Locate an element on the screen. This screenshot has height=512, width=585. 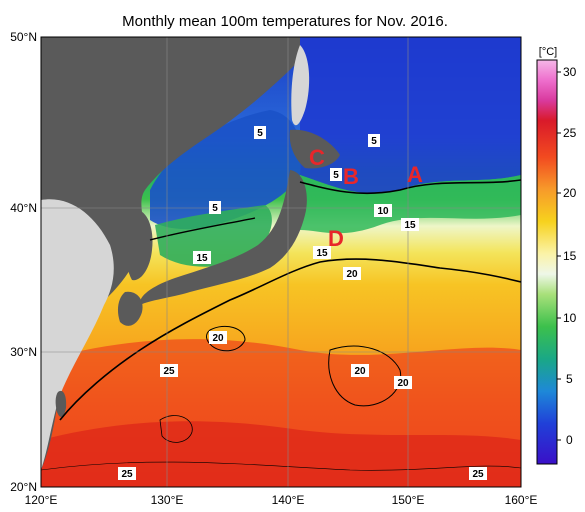
lon-tick-label: 140°E is located at coordinates (288, 500).